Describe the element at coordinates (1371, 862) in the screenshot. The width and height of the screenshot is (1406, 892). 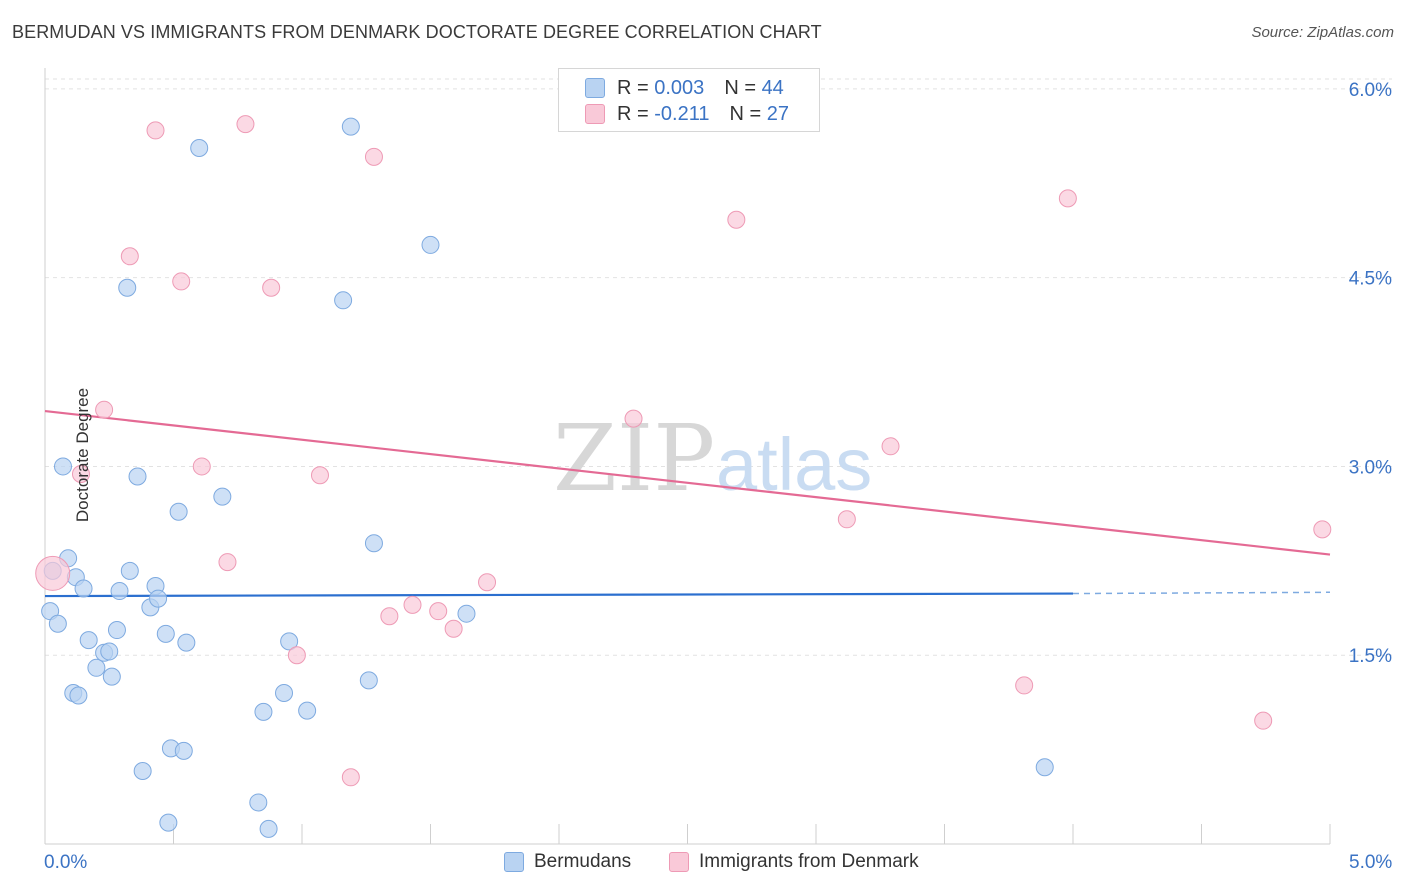
I see `x-tick-label-max: 5.0%` at that location.